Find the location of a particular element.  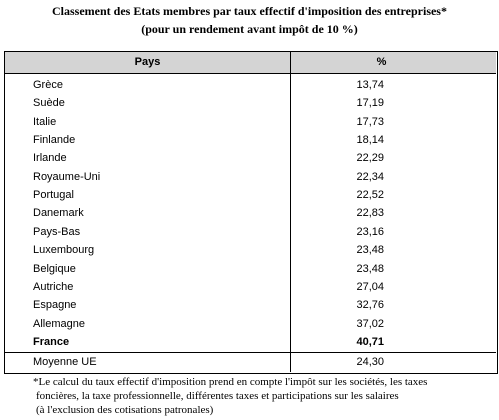

country: Belgique is located at coordinates (54, 268).